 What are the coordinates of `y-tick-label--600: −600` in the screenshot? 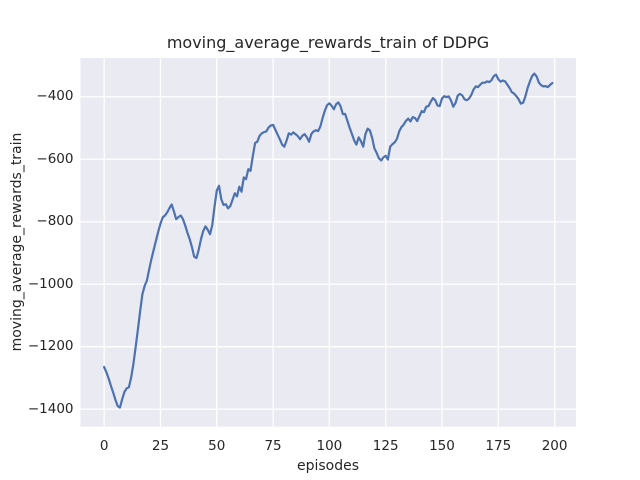 It's located at (55, 158).